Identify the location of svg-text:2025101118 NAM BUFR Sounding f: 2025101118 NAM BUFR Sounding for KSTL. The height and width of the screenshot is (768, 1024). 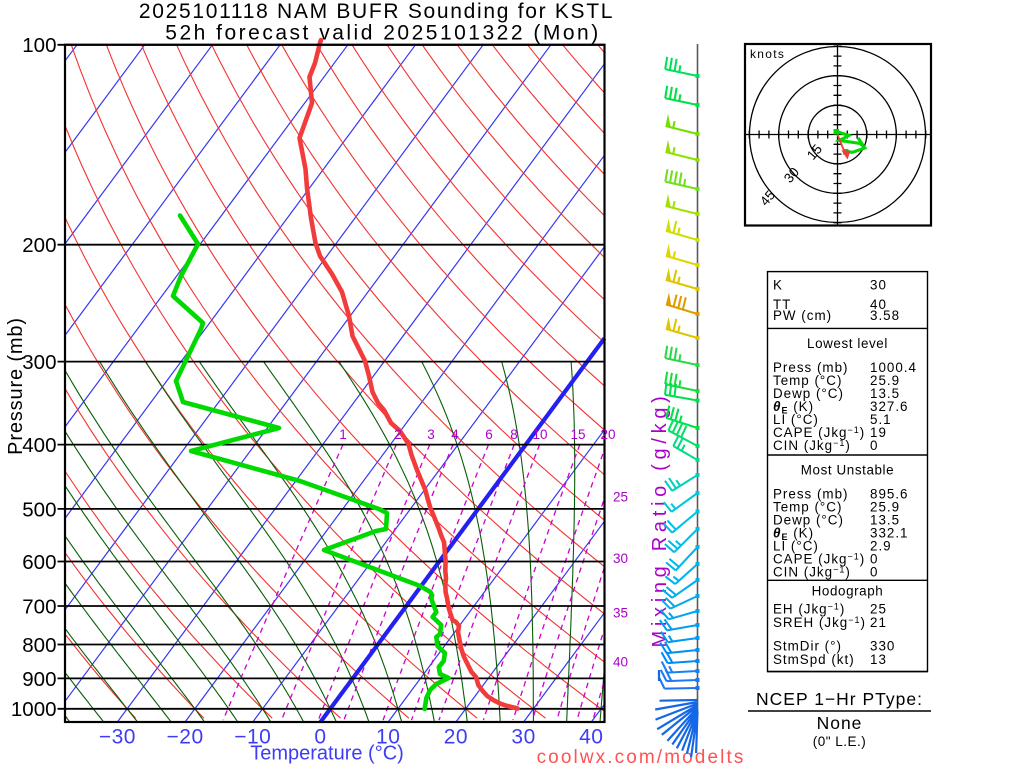
(376, 11).